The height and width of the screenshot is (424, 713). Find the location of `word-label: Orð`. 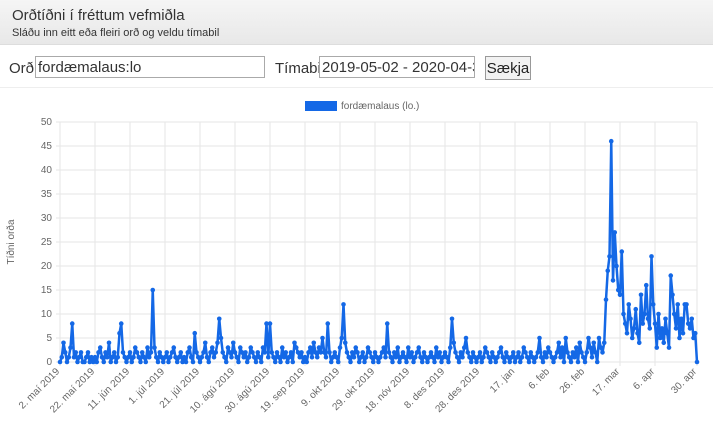

word-label: Orð is located at coordinates (22, 68).